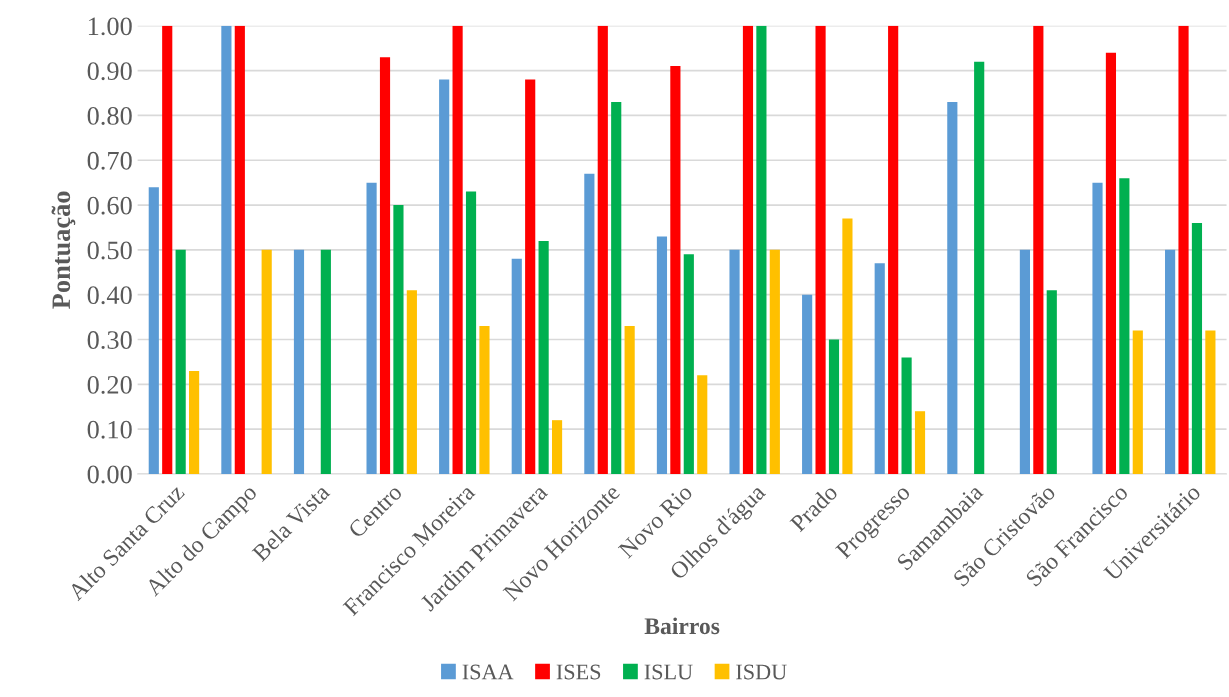 The width and height of the screenshot is (1229, 697). Describe the element at coordinates (109, 205) in the screenshot. I see `y-tick-label: 0.60` at that location.